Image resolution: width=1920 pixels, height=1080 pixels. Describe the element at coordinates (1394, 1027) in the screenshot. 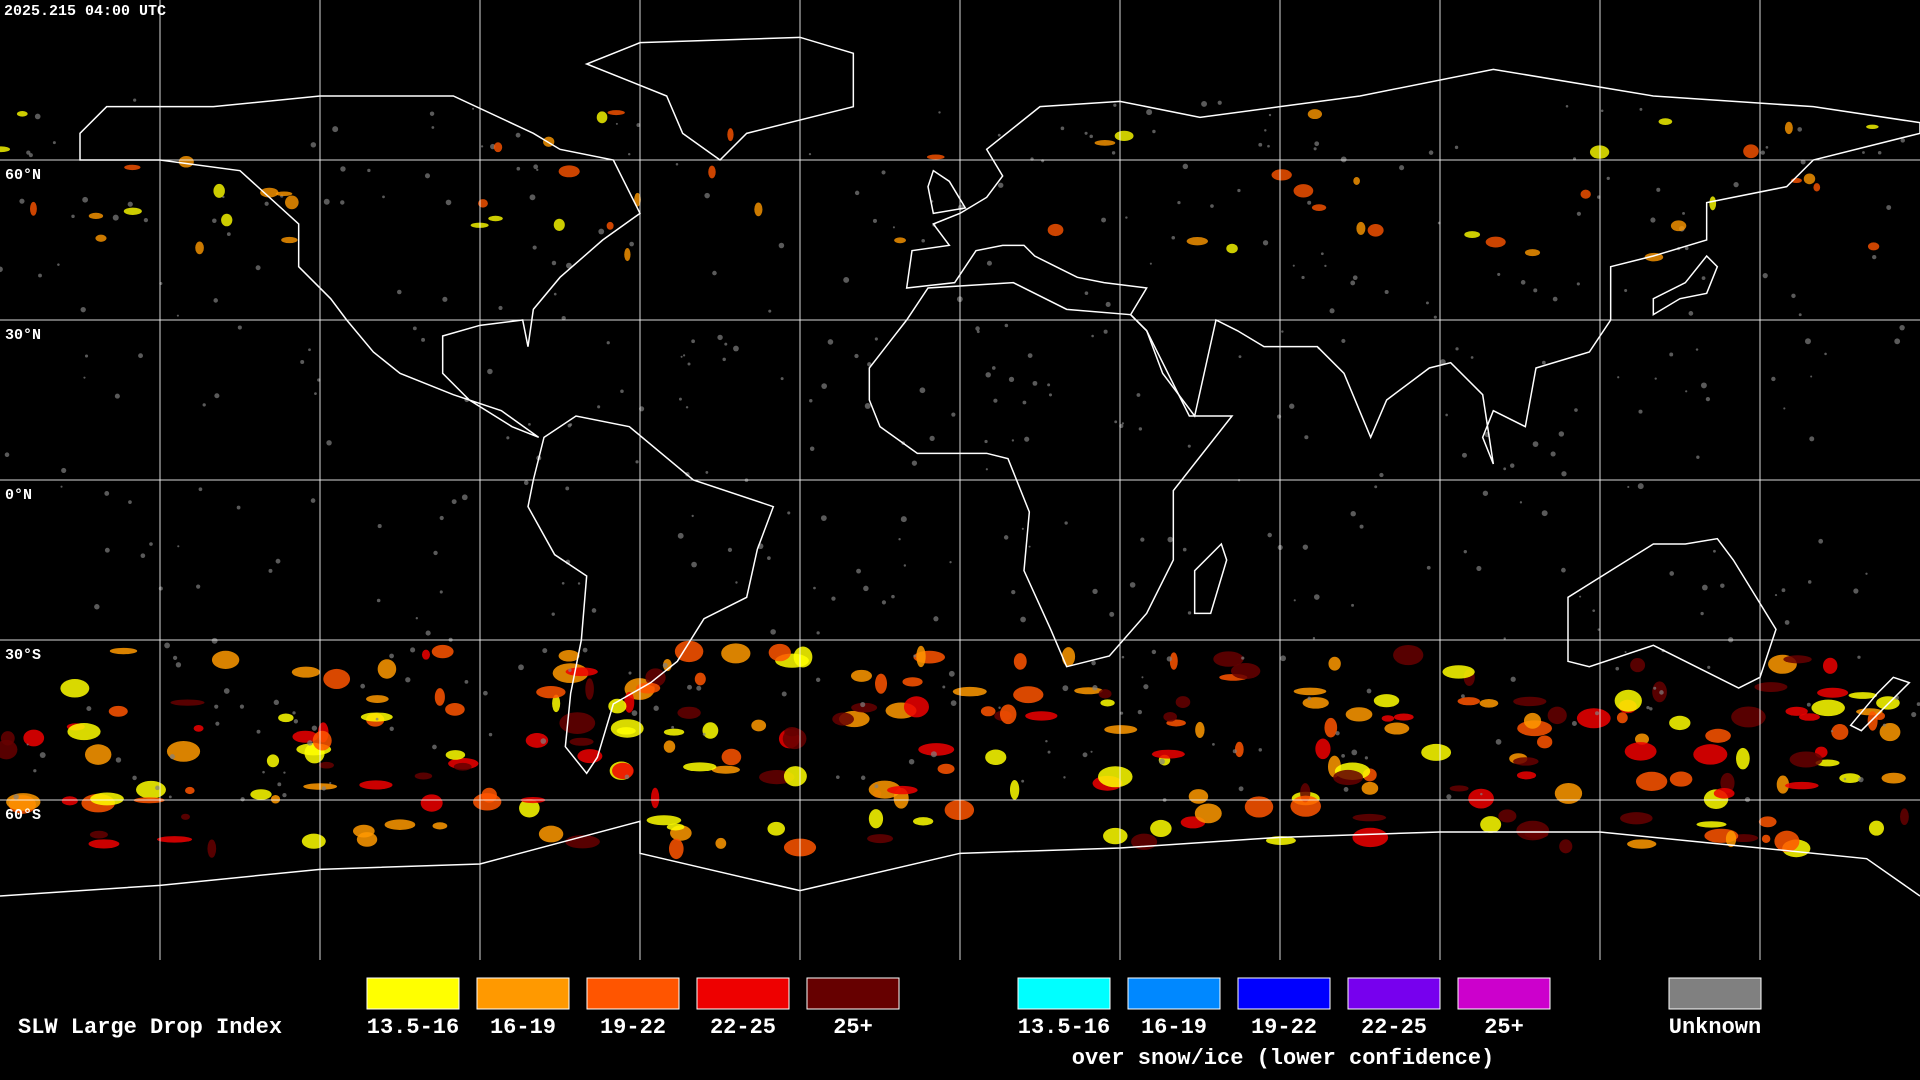

I see `legend-label: 22-25` at that location.